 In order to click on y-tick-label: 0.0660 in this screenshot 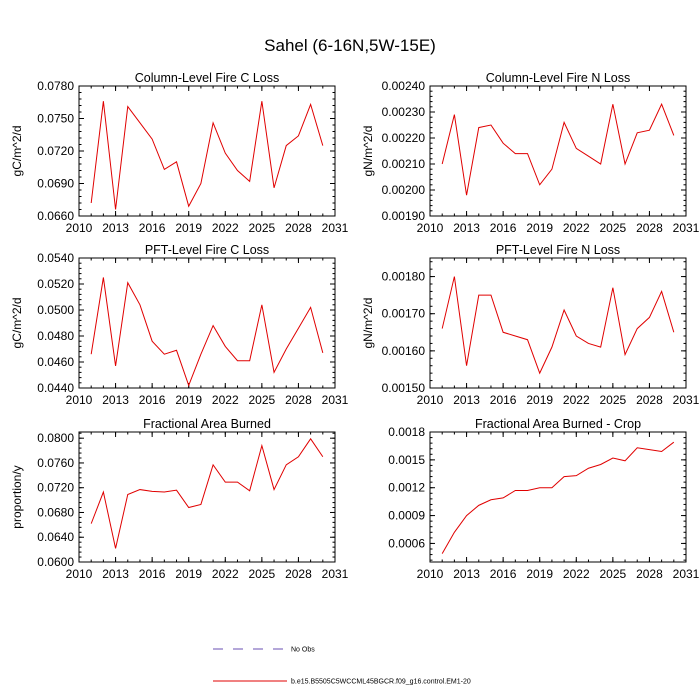, I will do `click(55, 216)`.